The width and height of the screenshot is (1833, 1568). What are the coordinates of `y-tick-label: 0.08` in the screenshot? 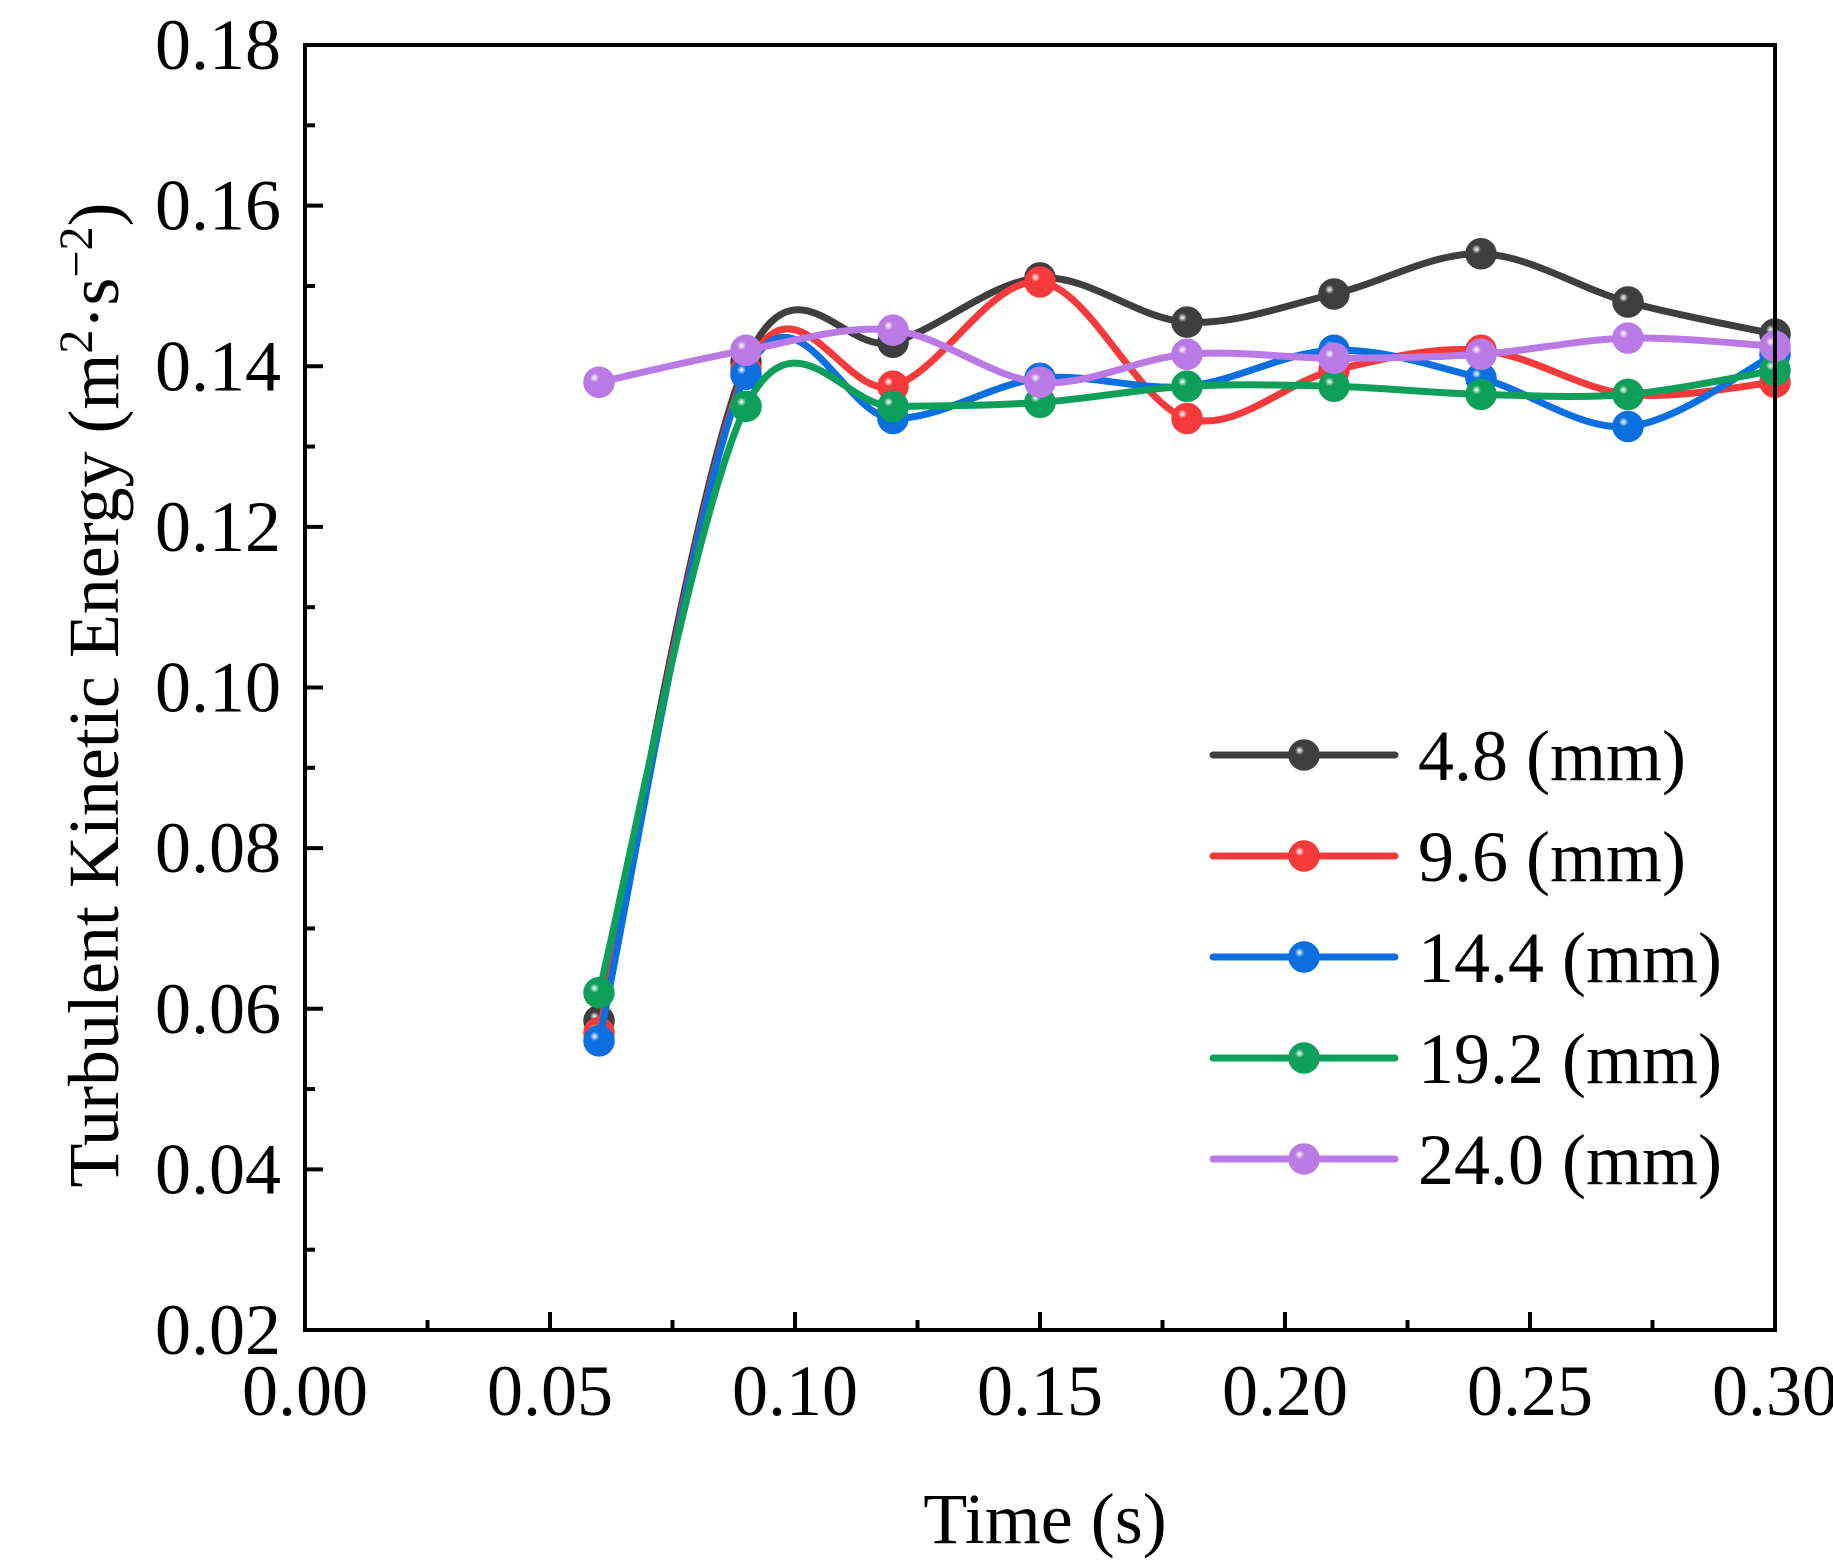 It's located at (218, 848).